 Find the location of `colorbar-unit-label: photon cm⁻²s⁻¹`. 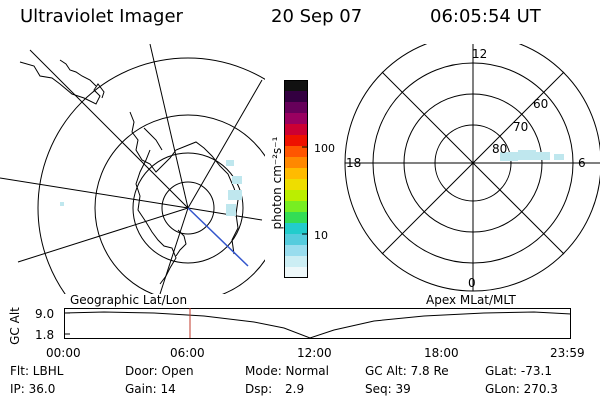

colorbar-unit-label: photon cm⁻²s⁻¹ is located at coordinates (277, 183).